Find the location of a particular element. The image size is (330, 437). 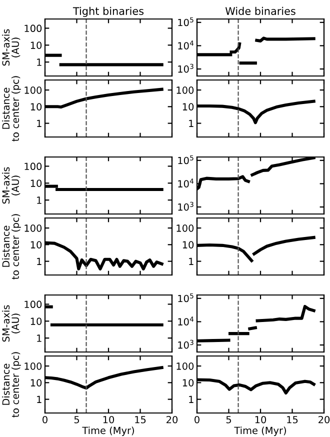

chart-title: Tight binaries is located at coordinates (108, 11).